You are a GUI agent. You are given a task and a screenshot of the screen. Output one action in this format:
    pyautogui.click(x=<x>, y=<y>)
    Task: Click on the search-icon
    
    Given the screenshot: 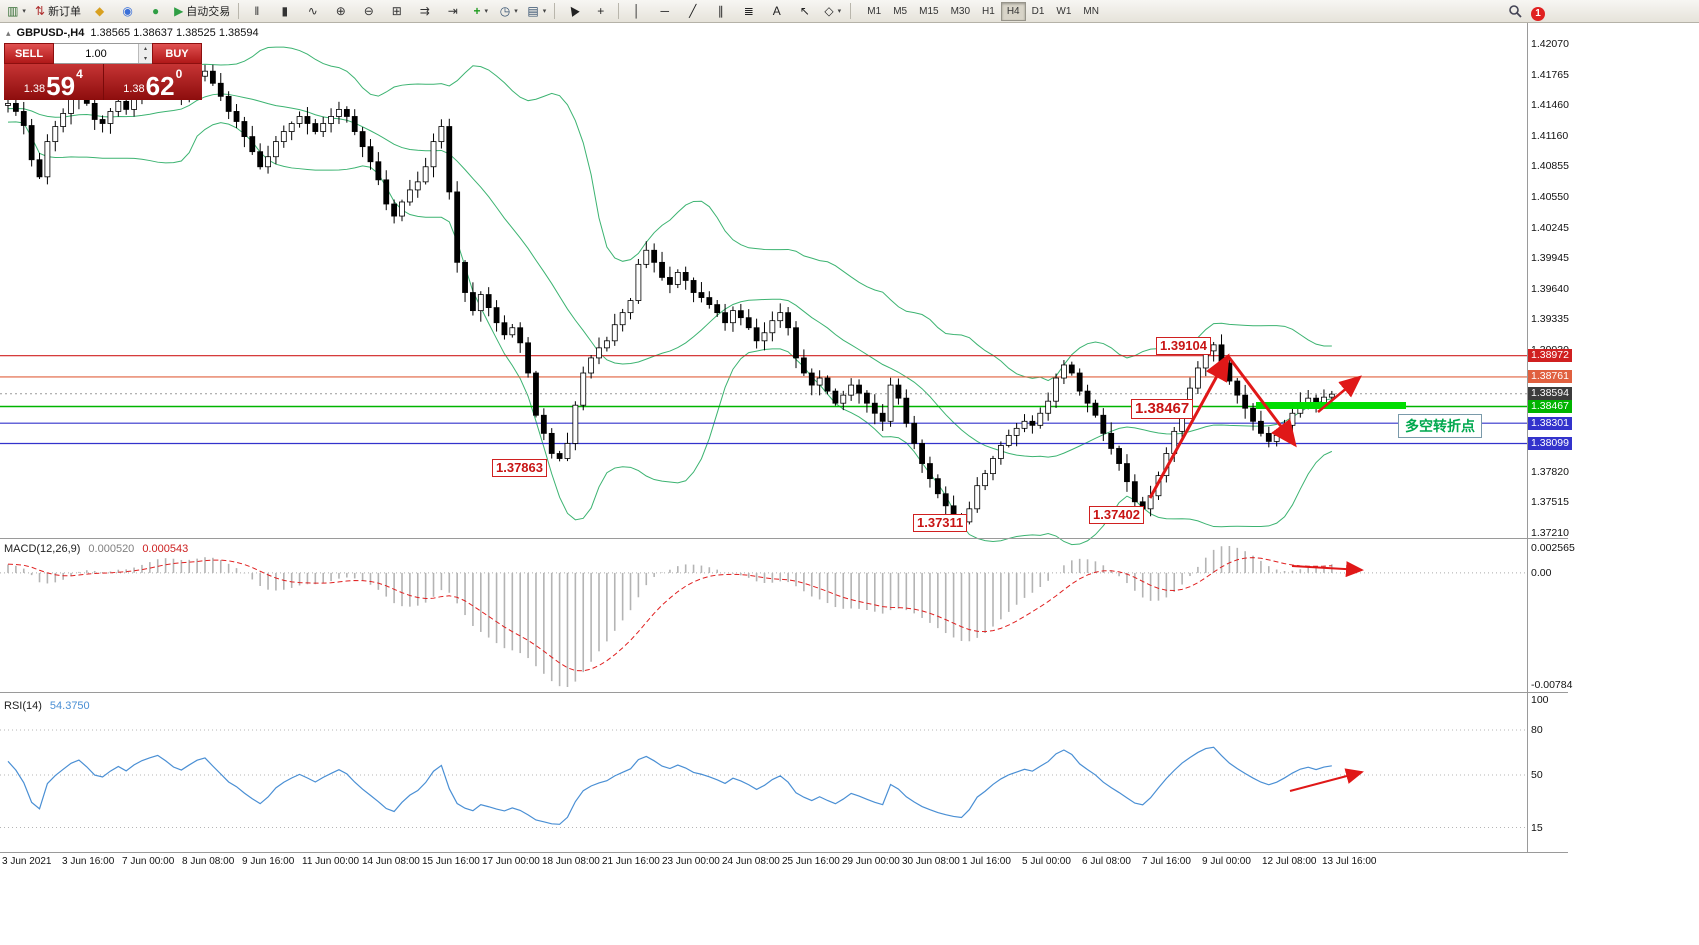 What is the action you would take?
    pyautogui.click(x=1515, y=13)
    